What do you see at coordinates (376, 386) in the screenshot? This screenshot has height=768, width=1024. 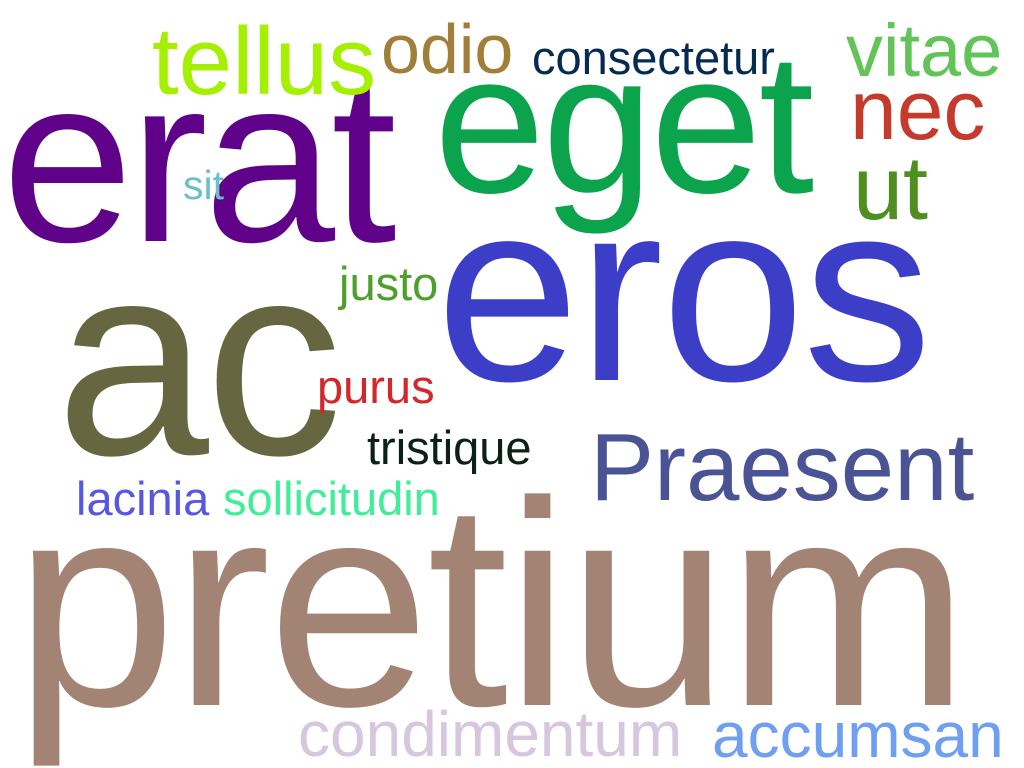 I see `word-purus: purus` at bounding box center [376, 386].